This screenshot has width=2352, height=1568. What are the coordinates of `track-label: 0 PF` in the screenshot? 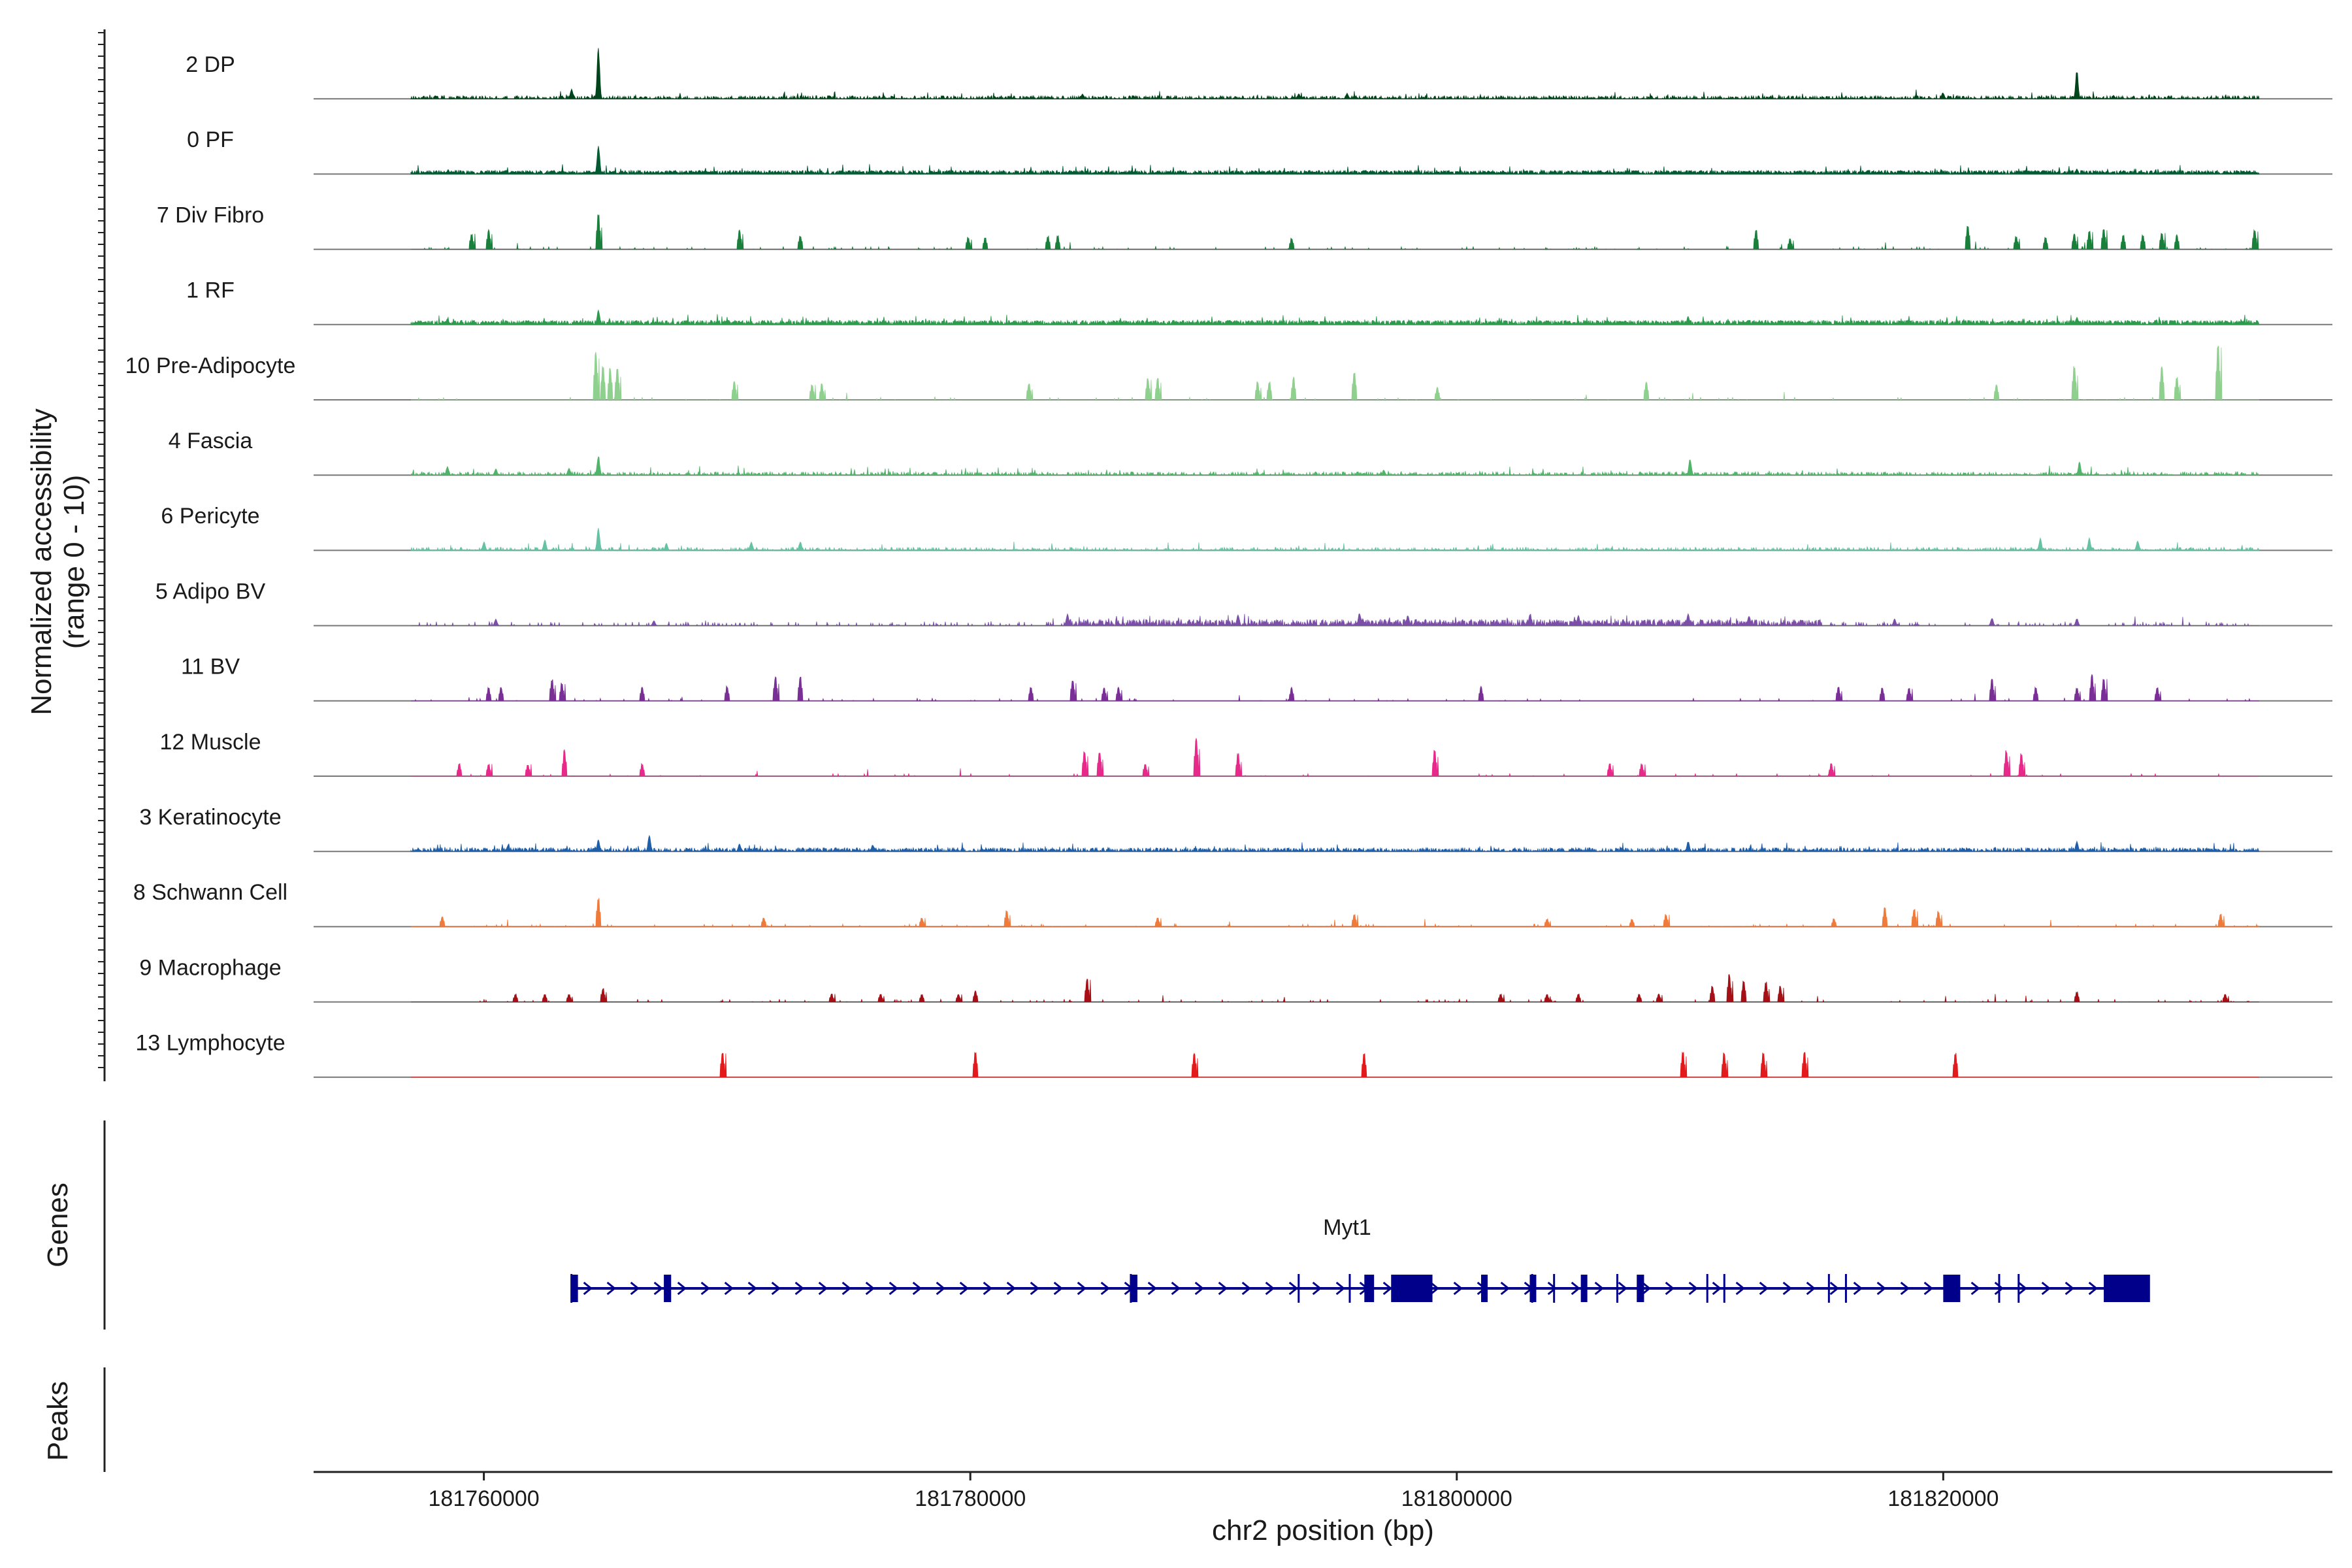 It's located at (210, 139).